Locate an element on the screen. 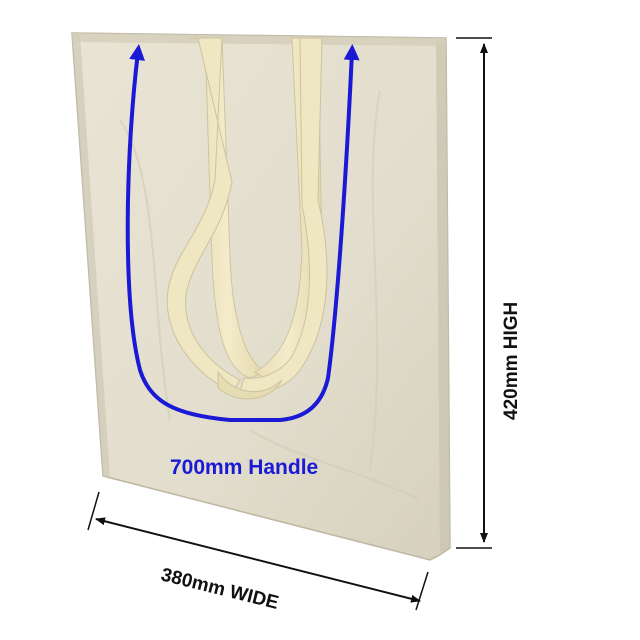 This screenshot has width=640, height=640. width-label: 380mm WIDE is located at coordinates (220, 588).